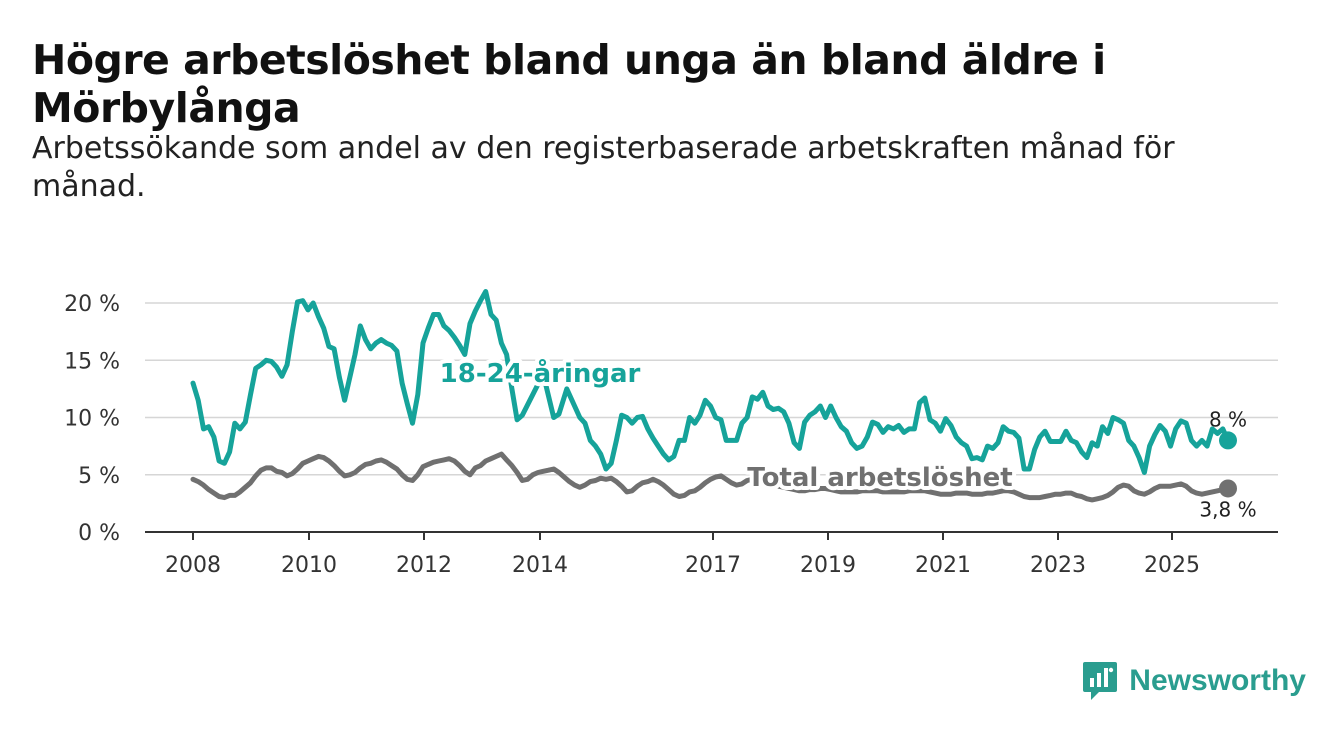  Describe the element at coordinates (540, 373) in the screenshot. I see `series-label-youth: 18-24-åringar` at that location.